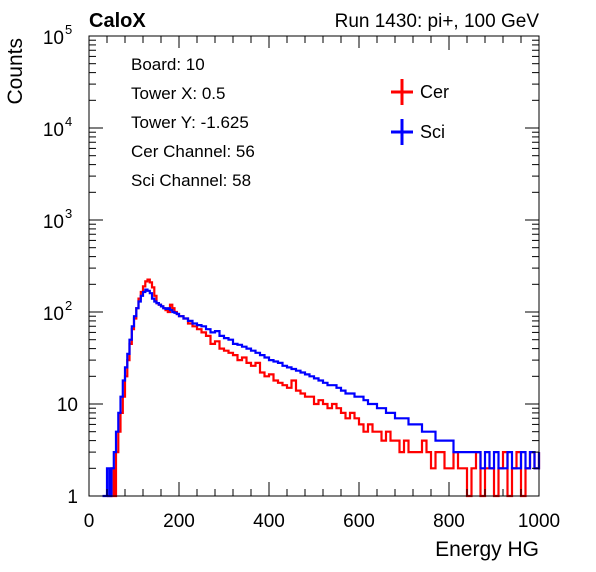 This screenshot has height=572, width=596. I want to click on y-tick-label: 1, so click(72, 497).